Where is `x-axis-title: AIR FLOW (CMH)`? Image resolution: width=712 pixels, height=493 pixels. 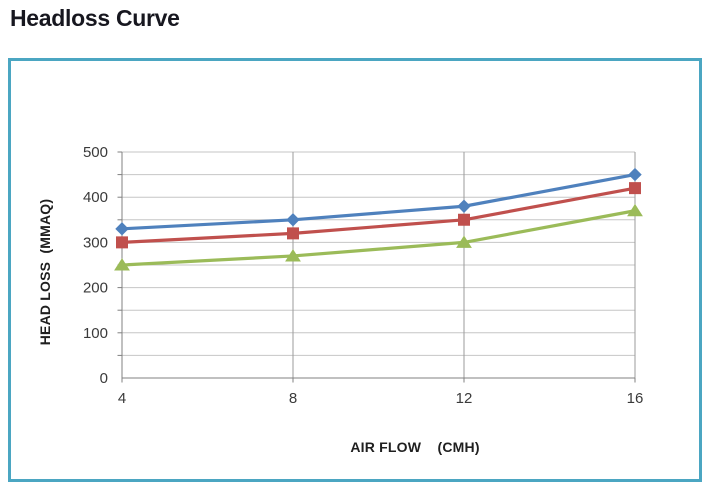
x-axis-title: AIR FLOW (CMH) is located at coordinates (415, 447).